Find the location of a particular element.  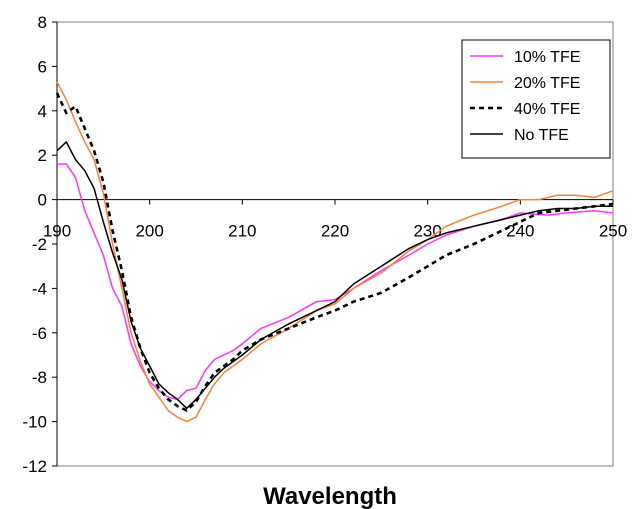

y-tick-label: -2 is located at coordinates (39, 244).